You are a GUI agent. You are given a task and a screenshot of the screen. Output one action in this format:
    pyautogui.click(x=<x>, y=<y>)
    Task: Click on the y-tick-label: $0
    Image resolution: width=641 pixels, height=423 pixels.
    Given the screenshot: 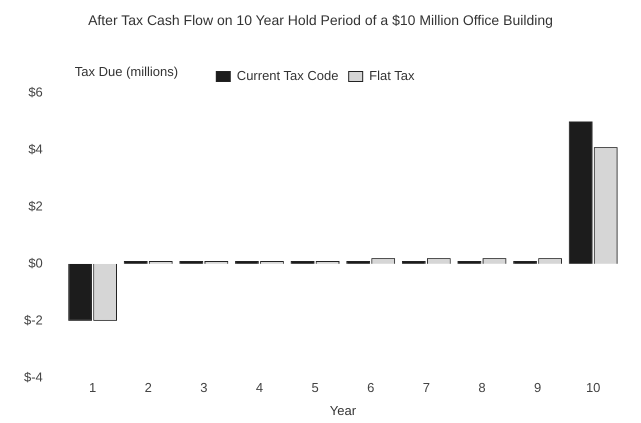 What is the action you would take?
    pyautogui.click(x=35, y=262)
    